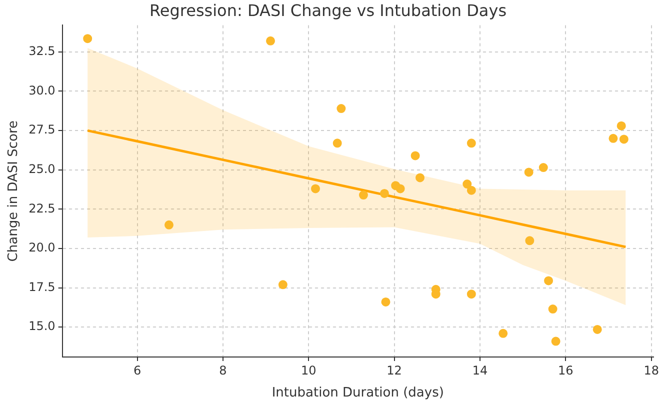 This screenshot has height=405, width=662. Describe the element at coordinates (137, 370) in the screenshot. I see `x-tick-label: 6` at that location.